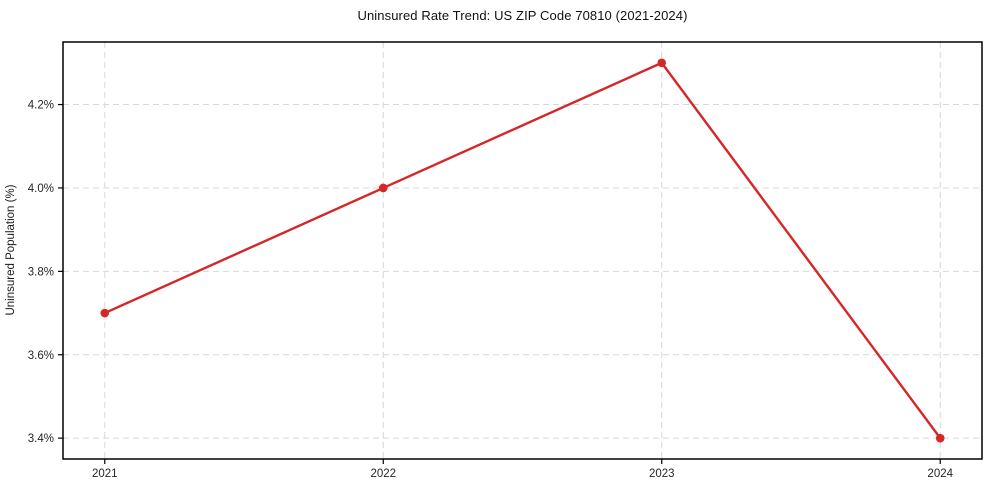 The width and height of the screenshot is (989, 490). Describe the element at coordinates (383, 474) in the screenshot. I see `x-tick-label: 2022` at that location.